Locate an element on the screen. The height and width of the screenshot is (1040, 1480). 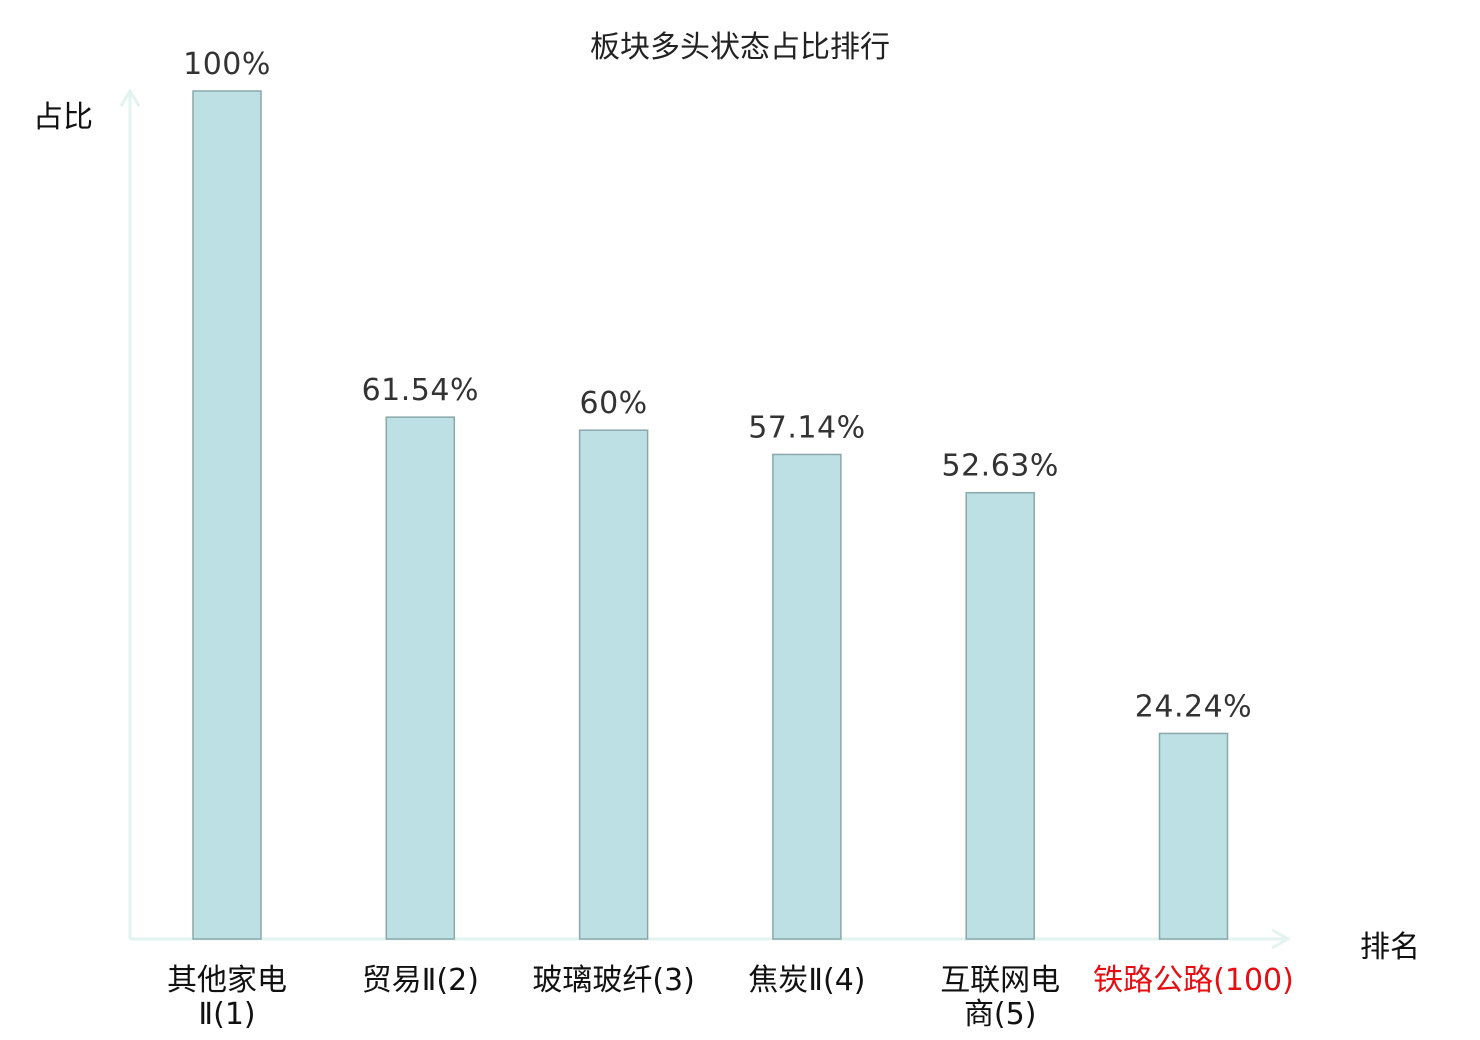
x-tick-label: 其他家电Ⅱ(1) is located at coordinates (227, 997).